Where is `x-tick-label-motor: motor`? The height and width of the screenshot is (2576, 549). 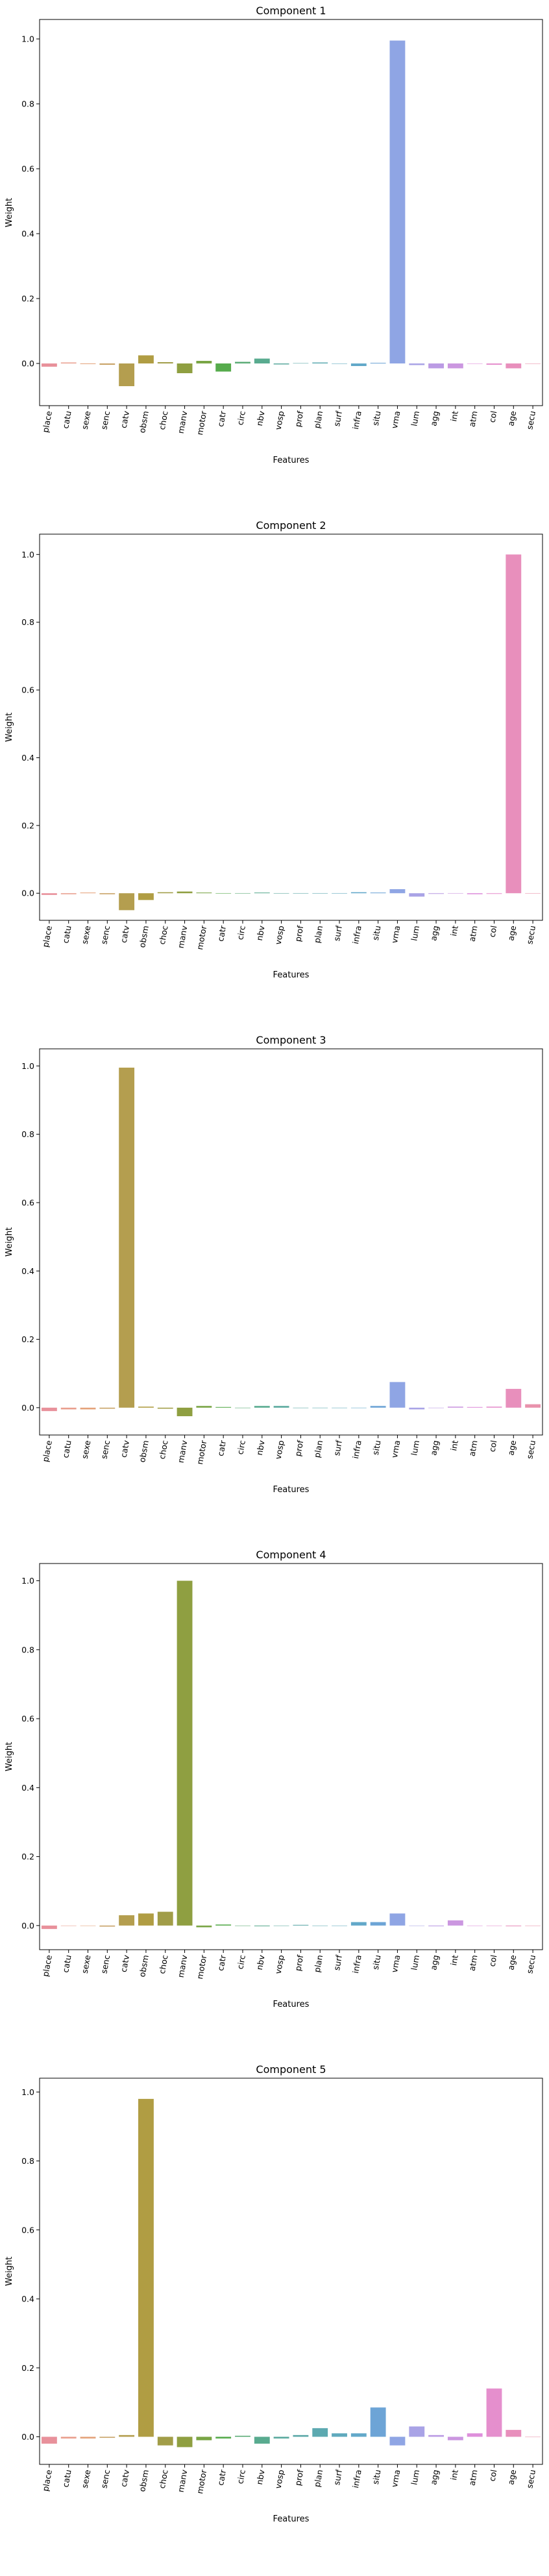
x-tick-label-motor: motor is located at coordinates (201, 1967).